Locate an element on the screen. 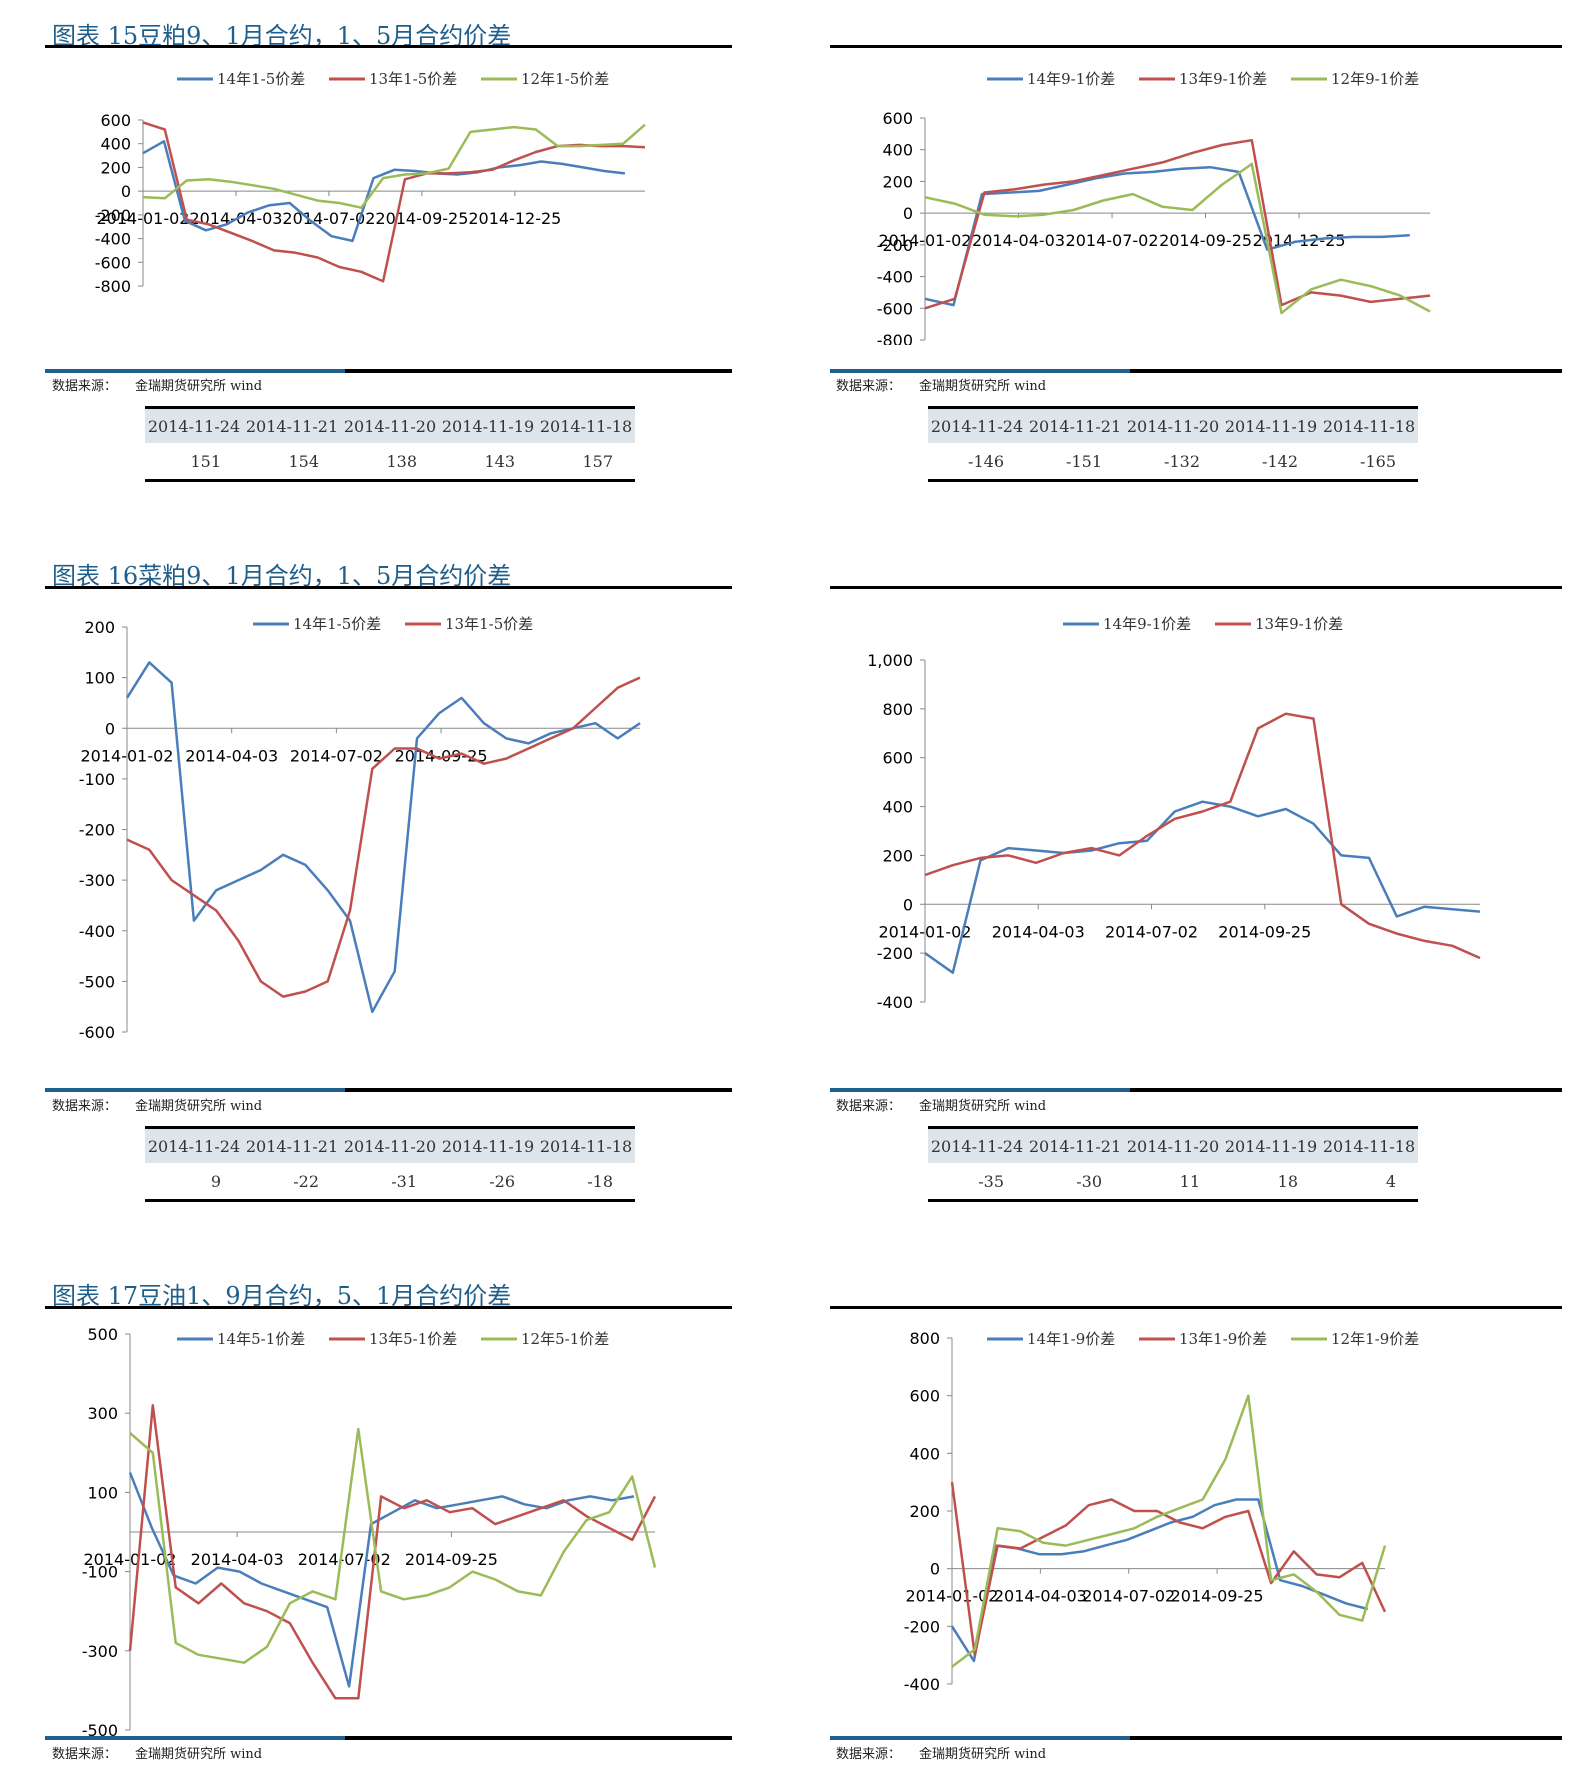  table-value-cell: -142 is located at coordinates (1280, 461).